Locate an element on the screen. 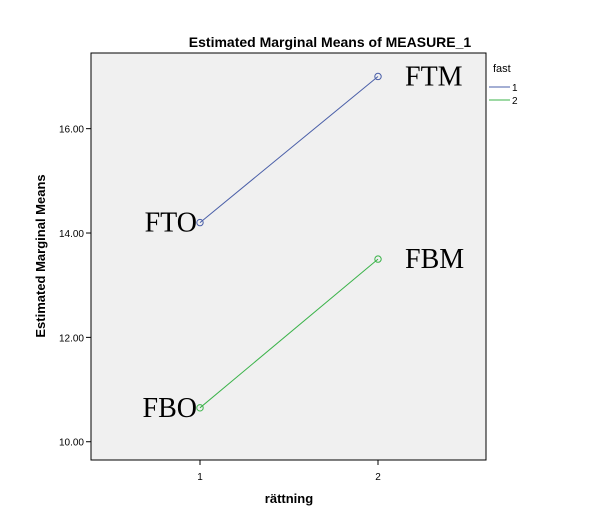 Image resolution: width=600 pixels, height=525 pixels. legend-title: fast is located at coordinates (502, 69).